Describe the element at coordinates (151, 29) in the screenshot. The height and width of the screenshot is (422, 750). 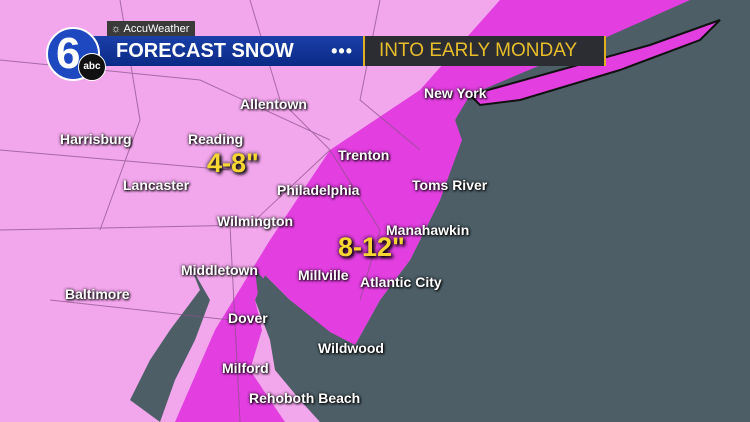
I see `accuweather-badge: ☼ AccuWeather` at that location.